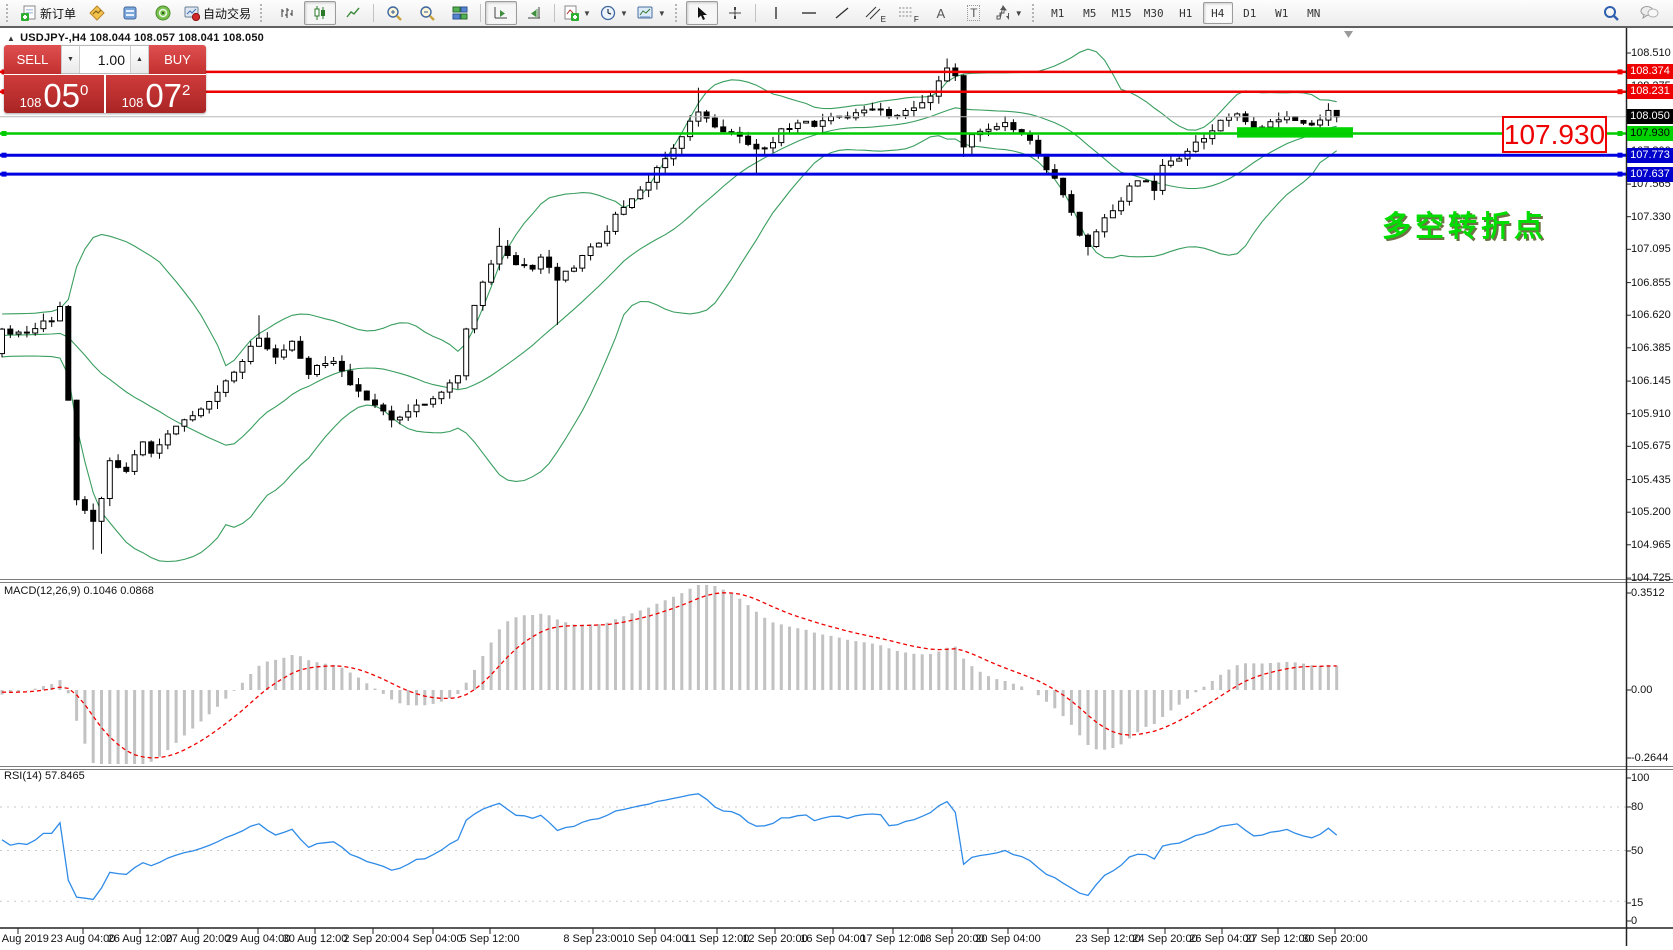 The height and width of the screenshot is (950, 1673). I want to click on line-chart-button, so click(353, 13).